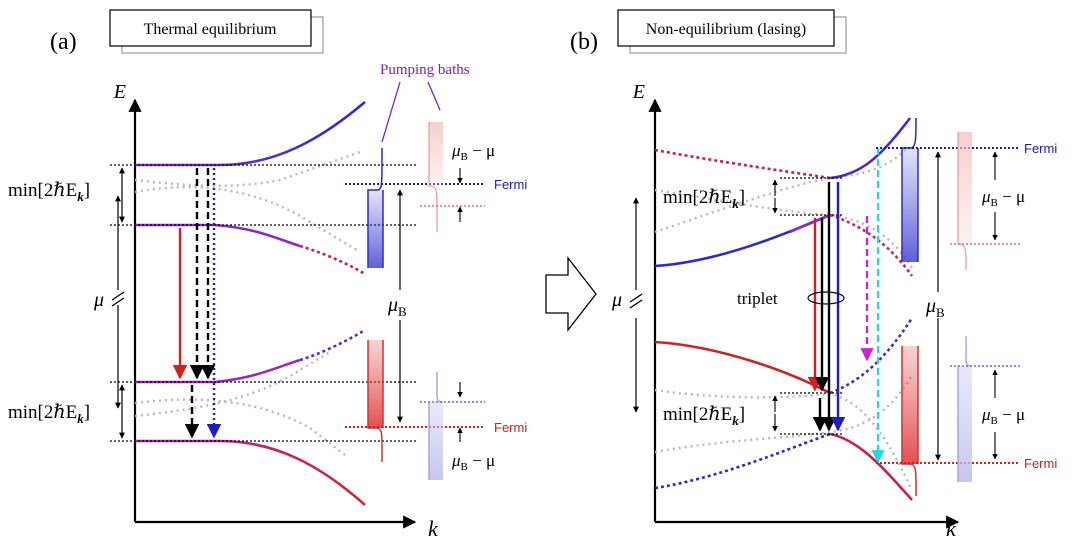 This screenshot has height=539, width=1075. I want to click on panel-a-lower-band-top-dotted, so click(332, 345).